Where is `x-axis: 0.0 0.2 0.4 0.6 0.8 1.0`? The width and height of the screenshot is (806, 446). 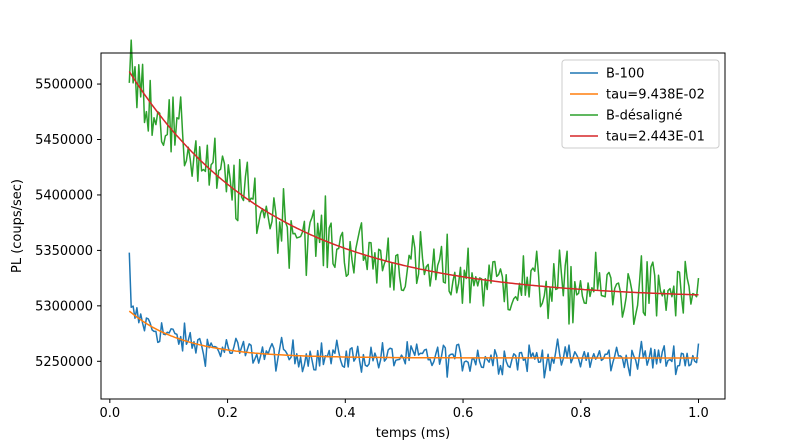 x-axis: 0.0 0.2 0.4 0.6 0.8 1.0 is located at coordinates (404, 410).